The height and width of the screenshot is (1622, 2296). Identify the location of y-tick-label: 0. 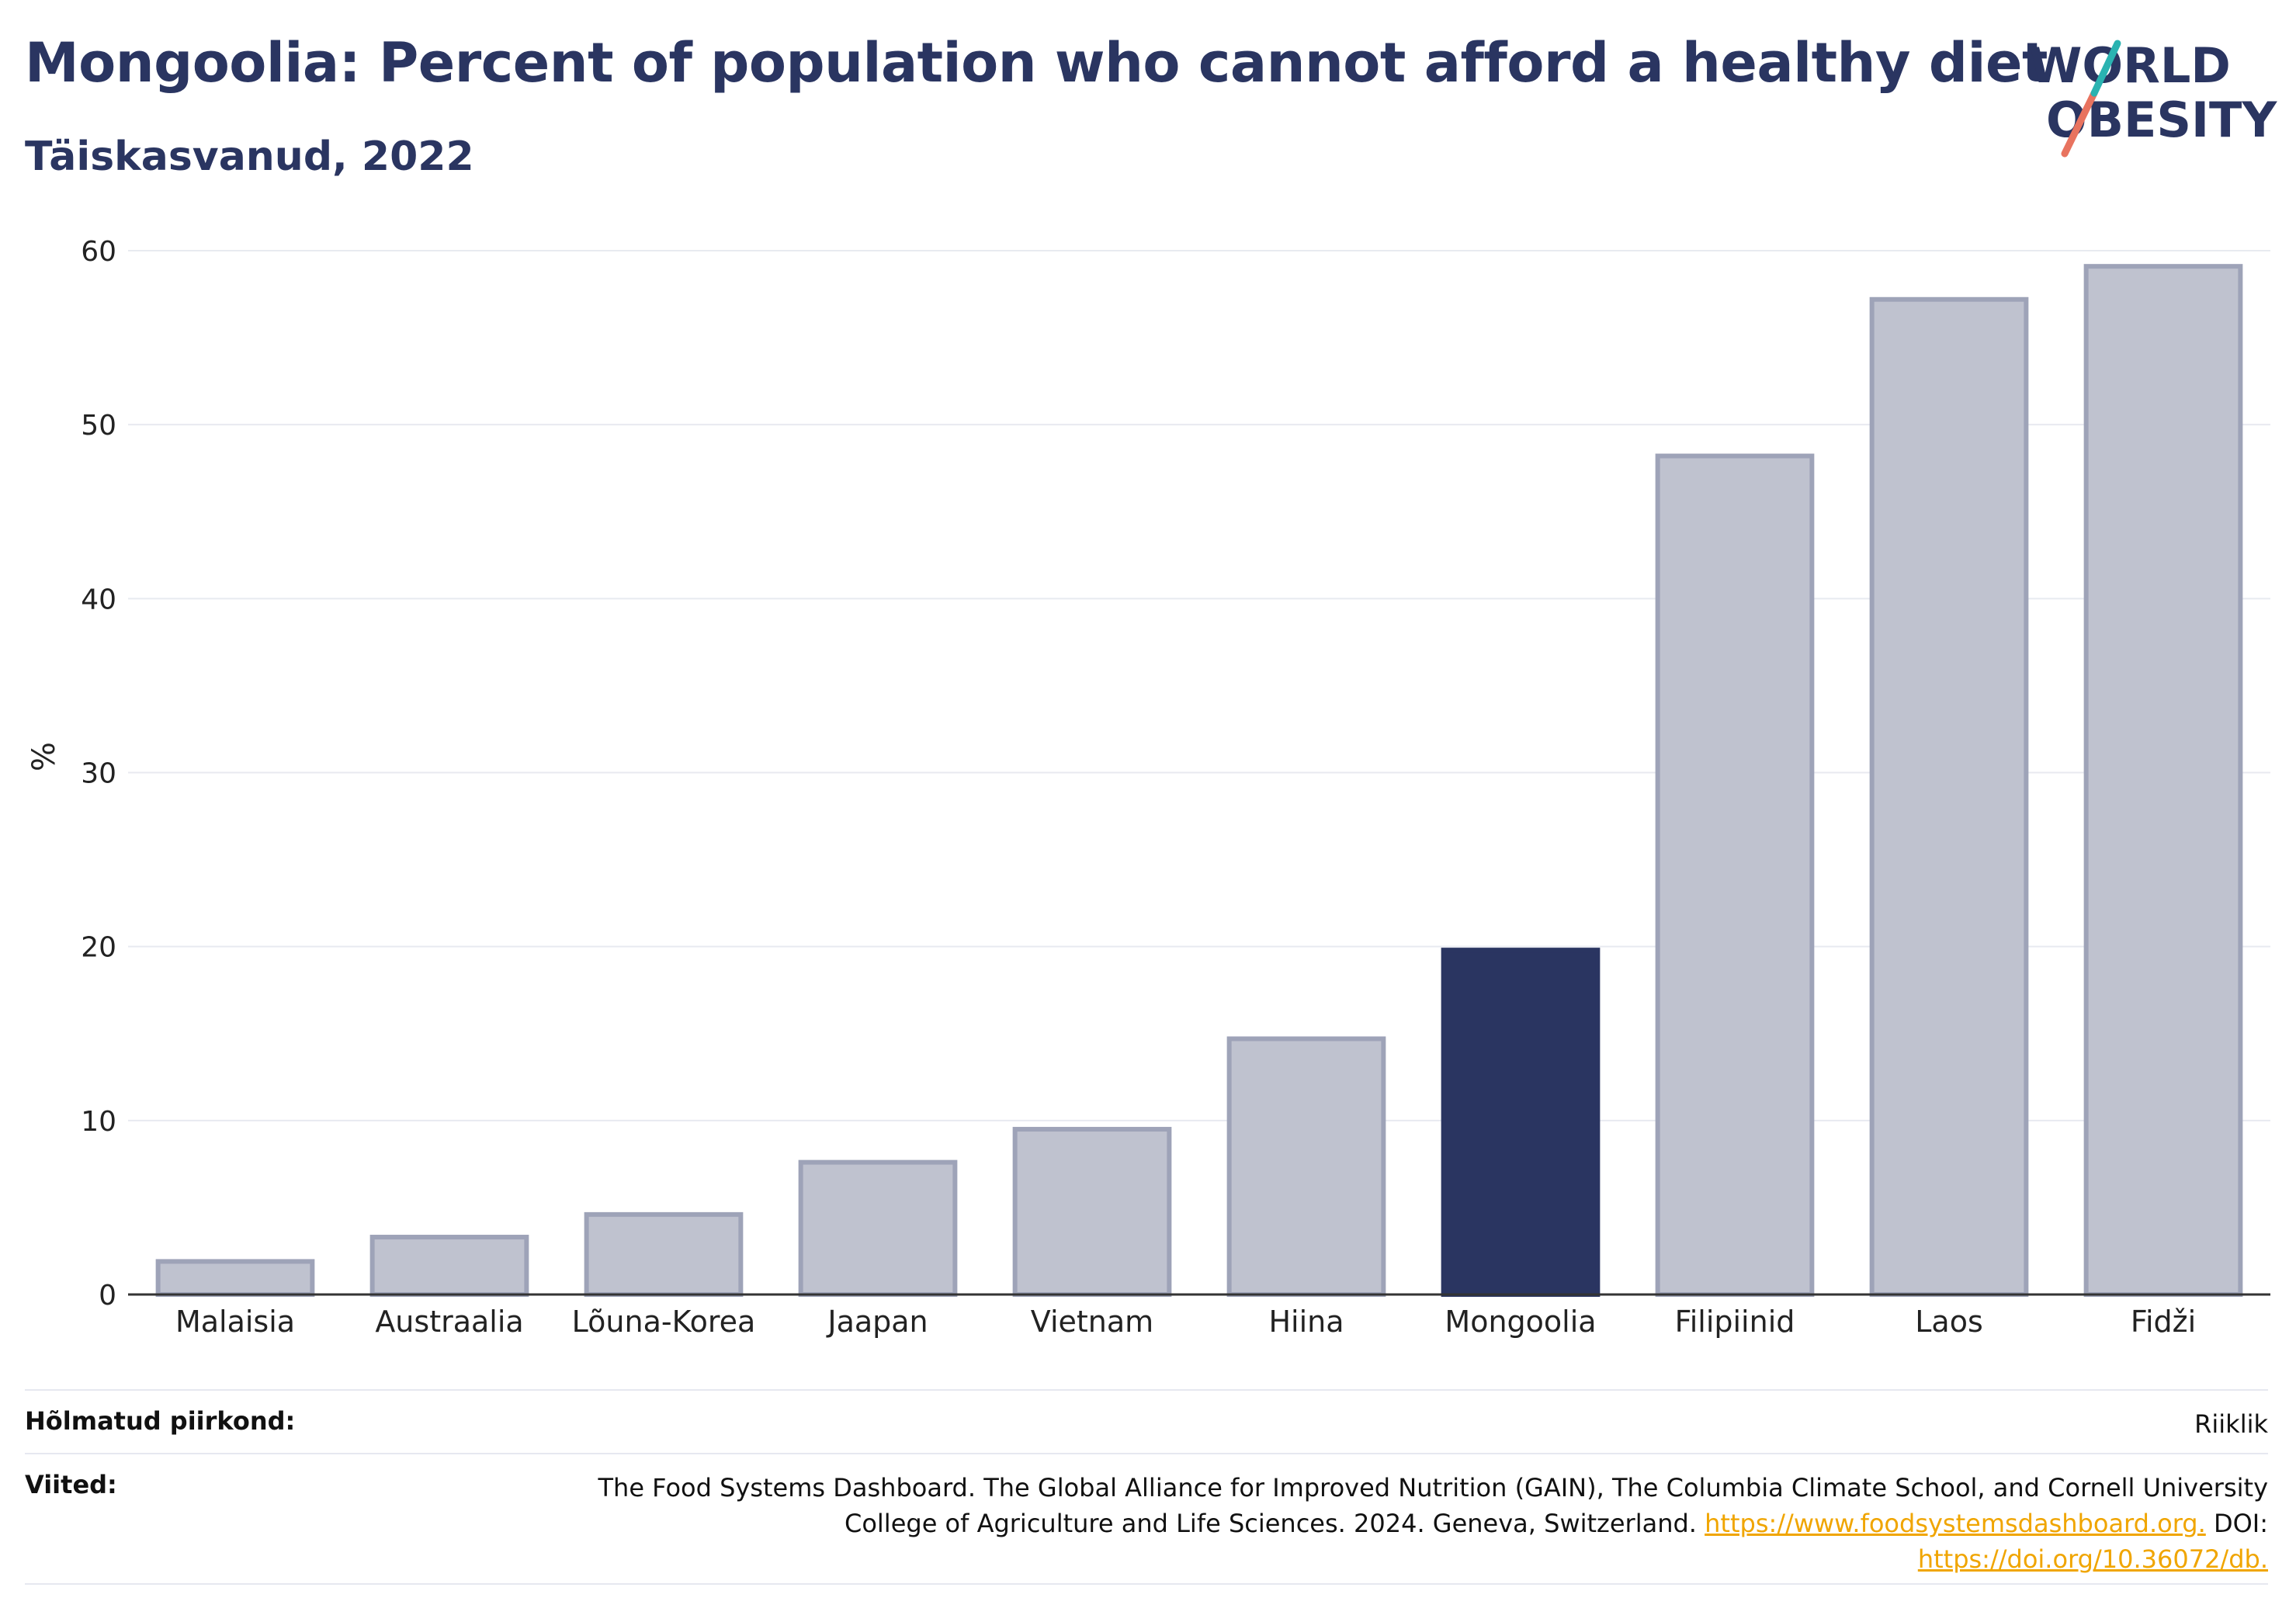
(107, 1296).